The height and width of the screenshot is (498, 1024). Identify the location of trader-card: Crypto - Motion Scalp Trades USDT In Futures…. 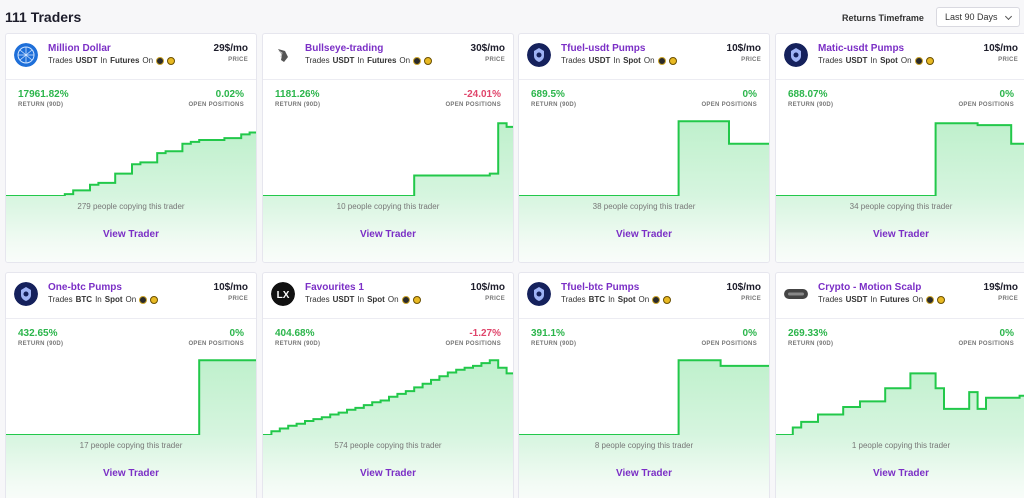
(899, 385).